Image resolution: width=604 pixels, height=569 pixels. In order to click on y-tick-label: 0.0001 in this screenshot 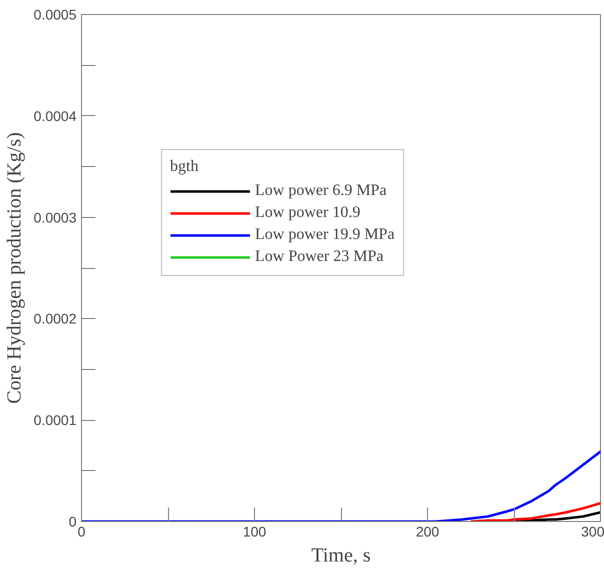, I will do `click(55, 420)`.